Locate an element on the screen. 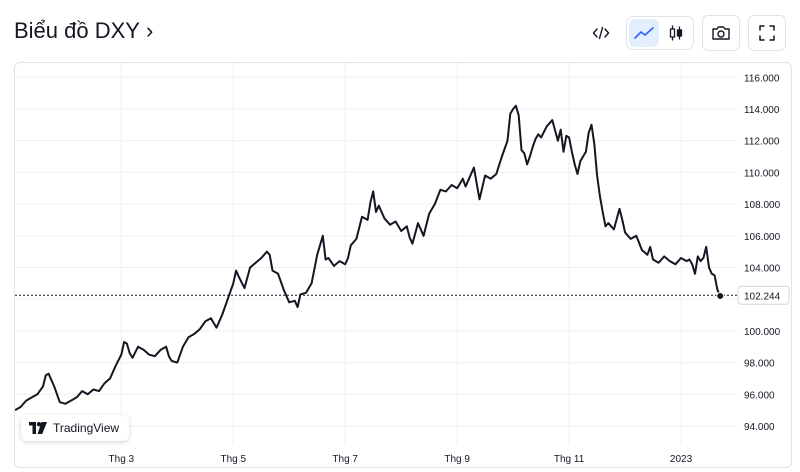 The width and height of the screenshot is (800, 472). embed-icon is located at coordinates (601, 33).